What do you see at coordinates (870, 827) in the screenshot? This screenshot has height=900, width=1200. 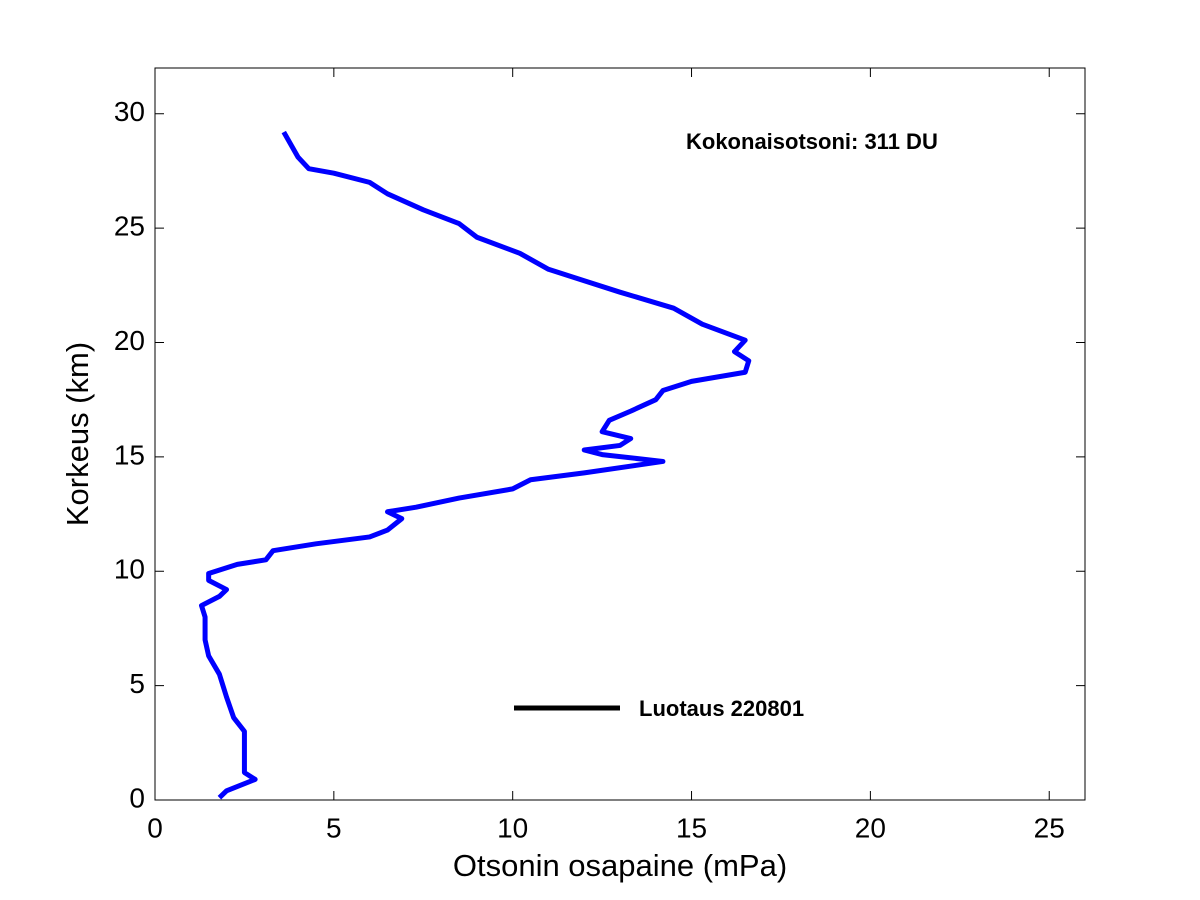 I see `x-tick-label: 20` at bounding box center [870, 827].